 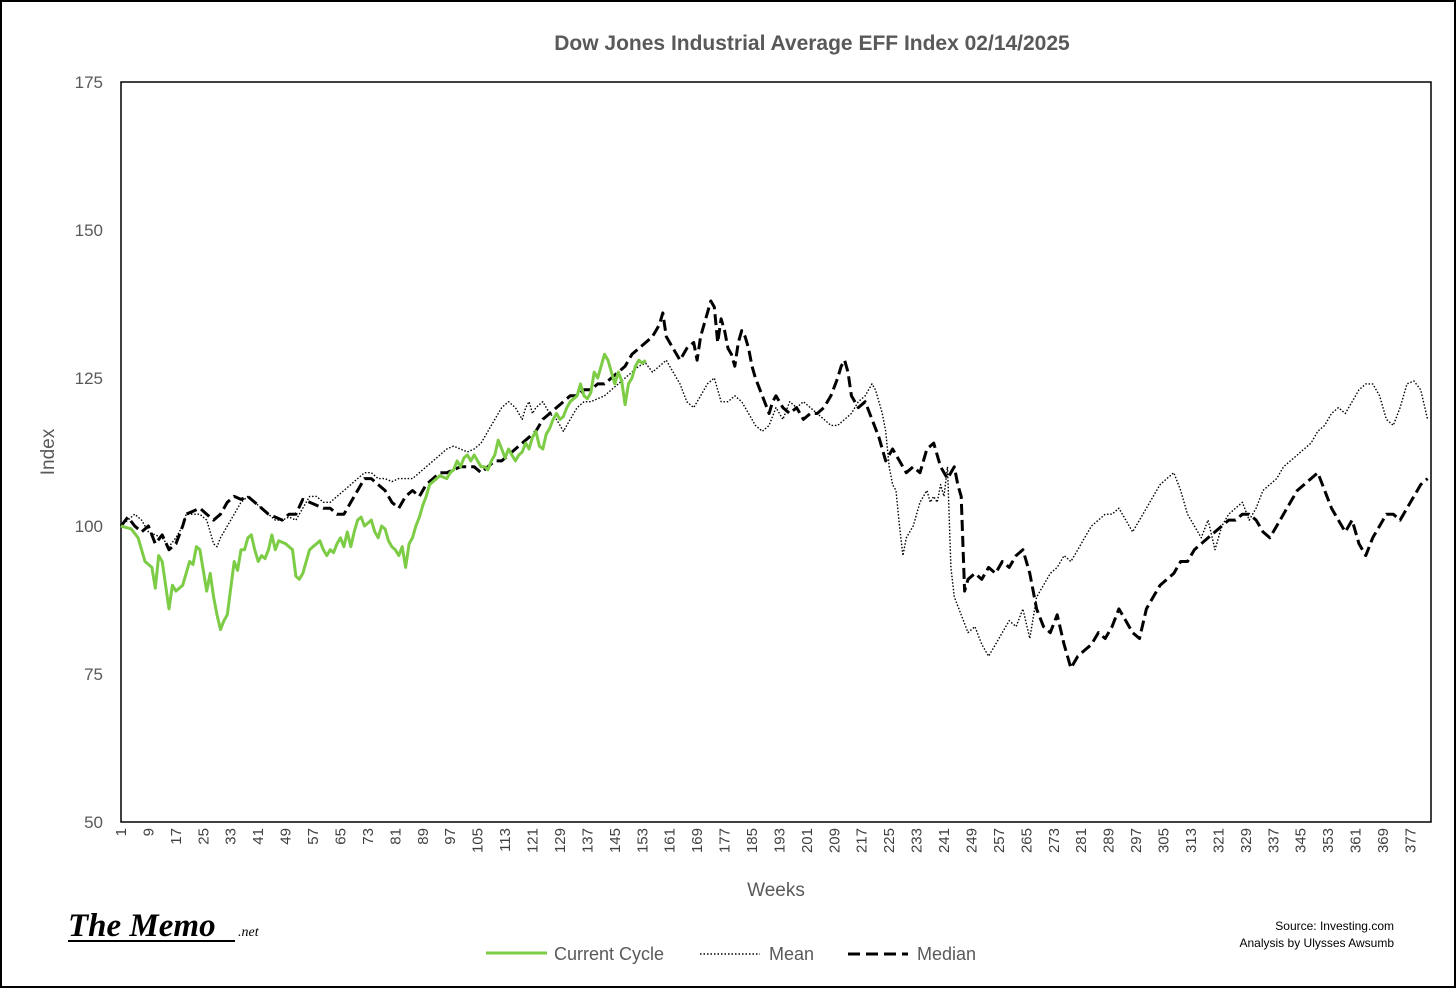 I want to click on logo: The Memo .net, so click(x=164, y=926).